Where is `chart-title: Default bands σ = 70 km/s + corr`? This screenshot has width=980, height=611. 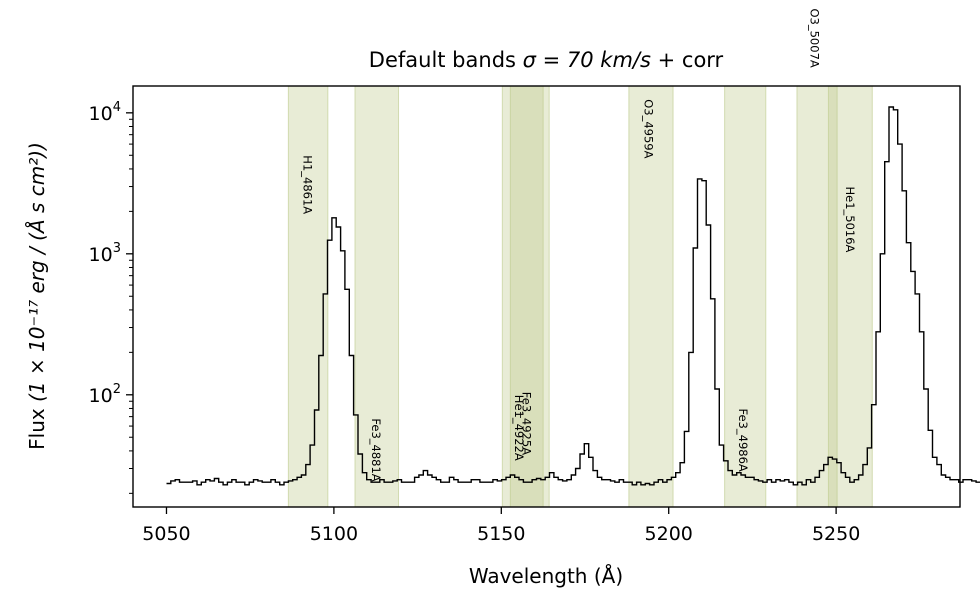
chart-title: Default bands σ = 70 km/s + corr is located at coordinates (546, 60).